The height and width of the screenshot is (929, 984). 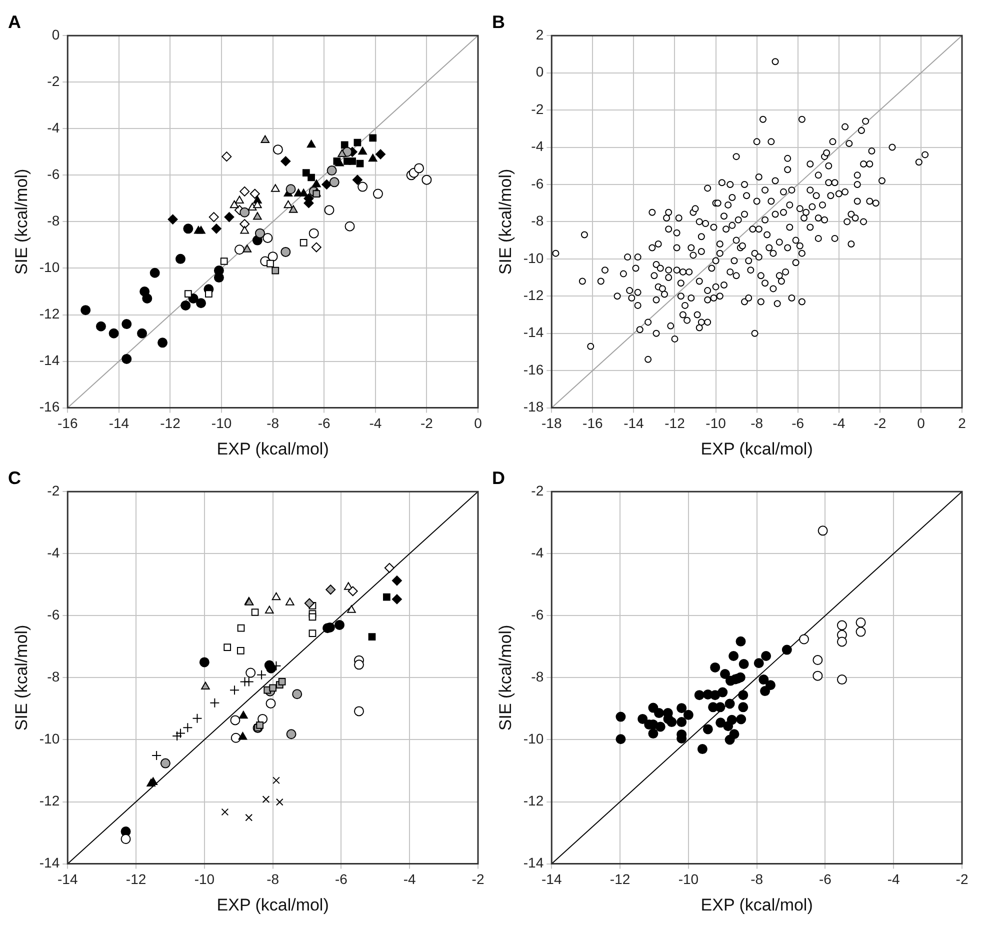 What do you see at coordinates (498, 22) in the screenshot?
I see `chart-title: B` at bounding box center [498, 22].